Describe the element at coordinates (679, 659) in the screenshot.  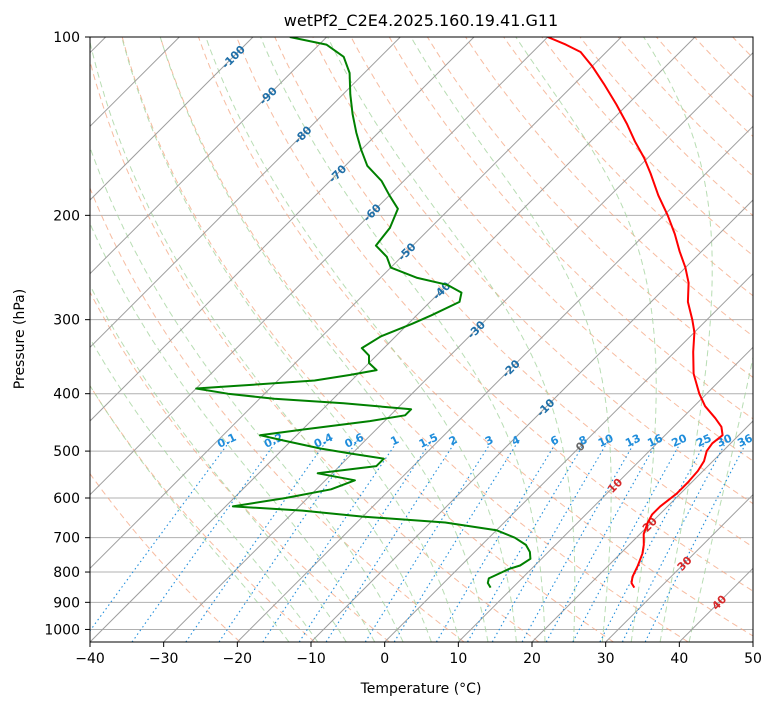
I see `x-tick-label: 40` at that location.